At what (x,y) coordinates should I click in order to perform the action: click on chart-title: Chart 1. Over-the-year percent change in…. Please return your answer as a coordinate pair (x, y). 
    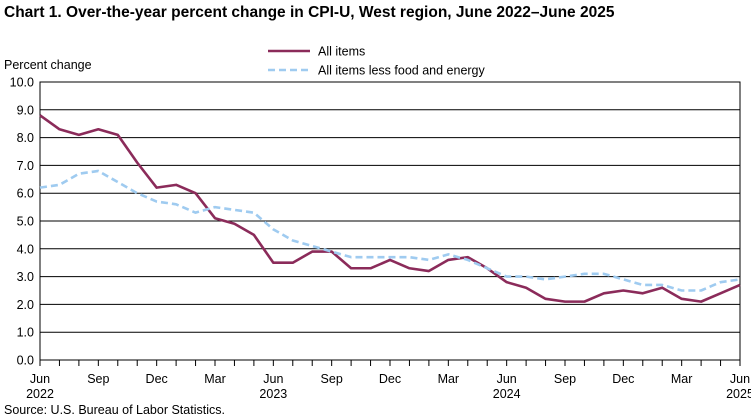
    Looking at the image, I should click on (309, 12).